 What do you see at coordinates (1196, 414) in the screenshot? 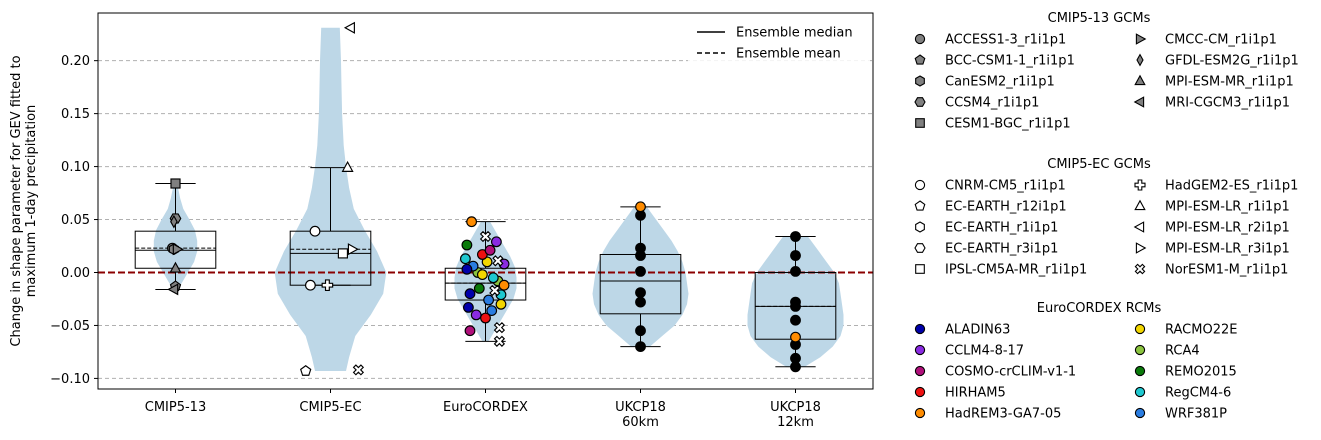
I see `legend-label: WRF381P` at bounding box center [1196, 414].